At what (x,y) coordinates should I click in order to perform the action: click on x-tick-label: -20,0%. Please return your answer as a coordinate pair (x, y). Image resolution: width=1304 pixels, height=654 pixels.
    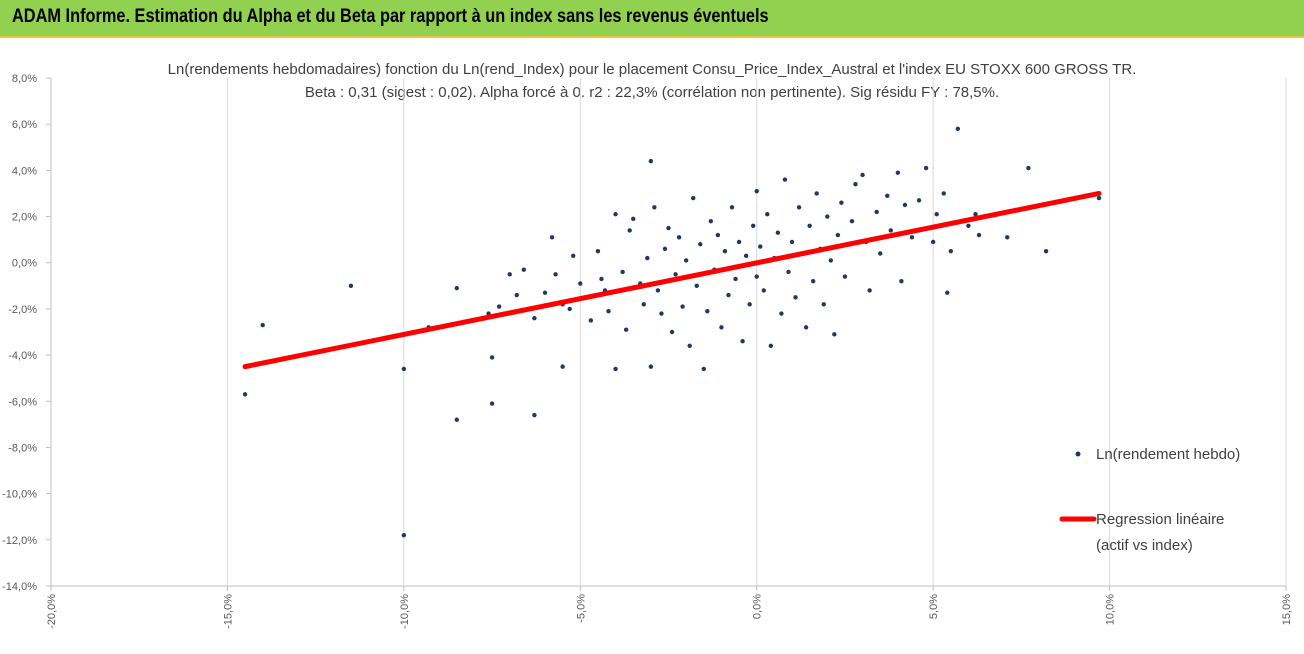
    Looking at the image, I should click on (52, 611).